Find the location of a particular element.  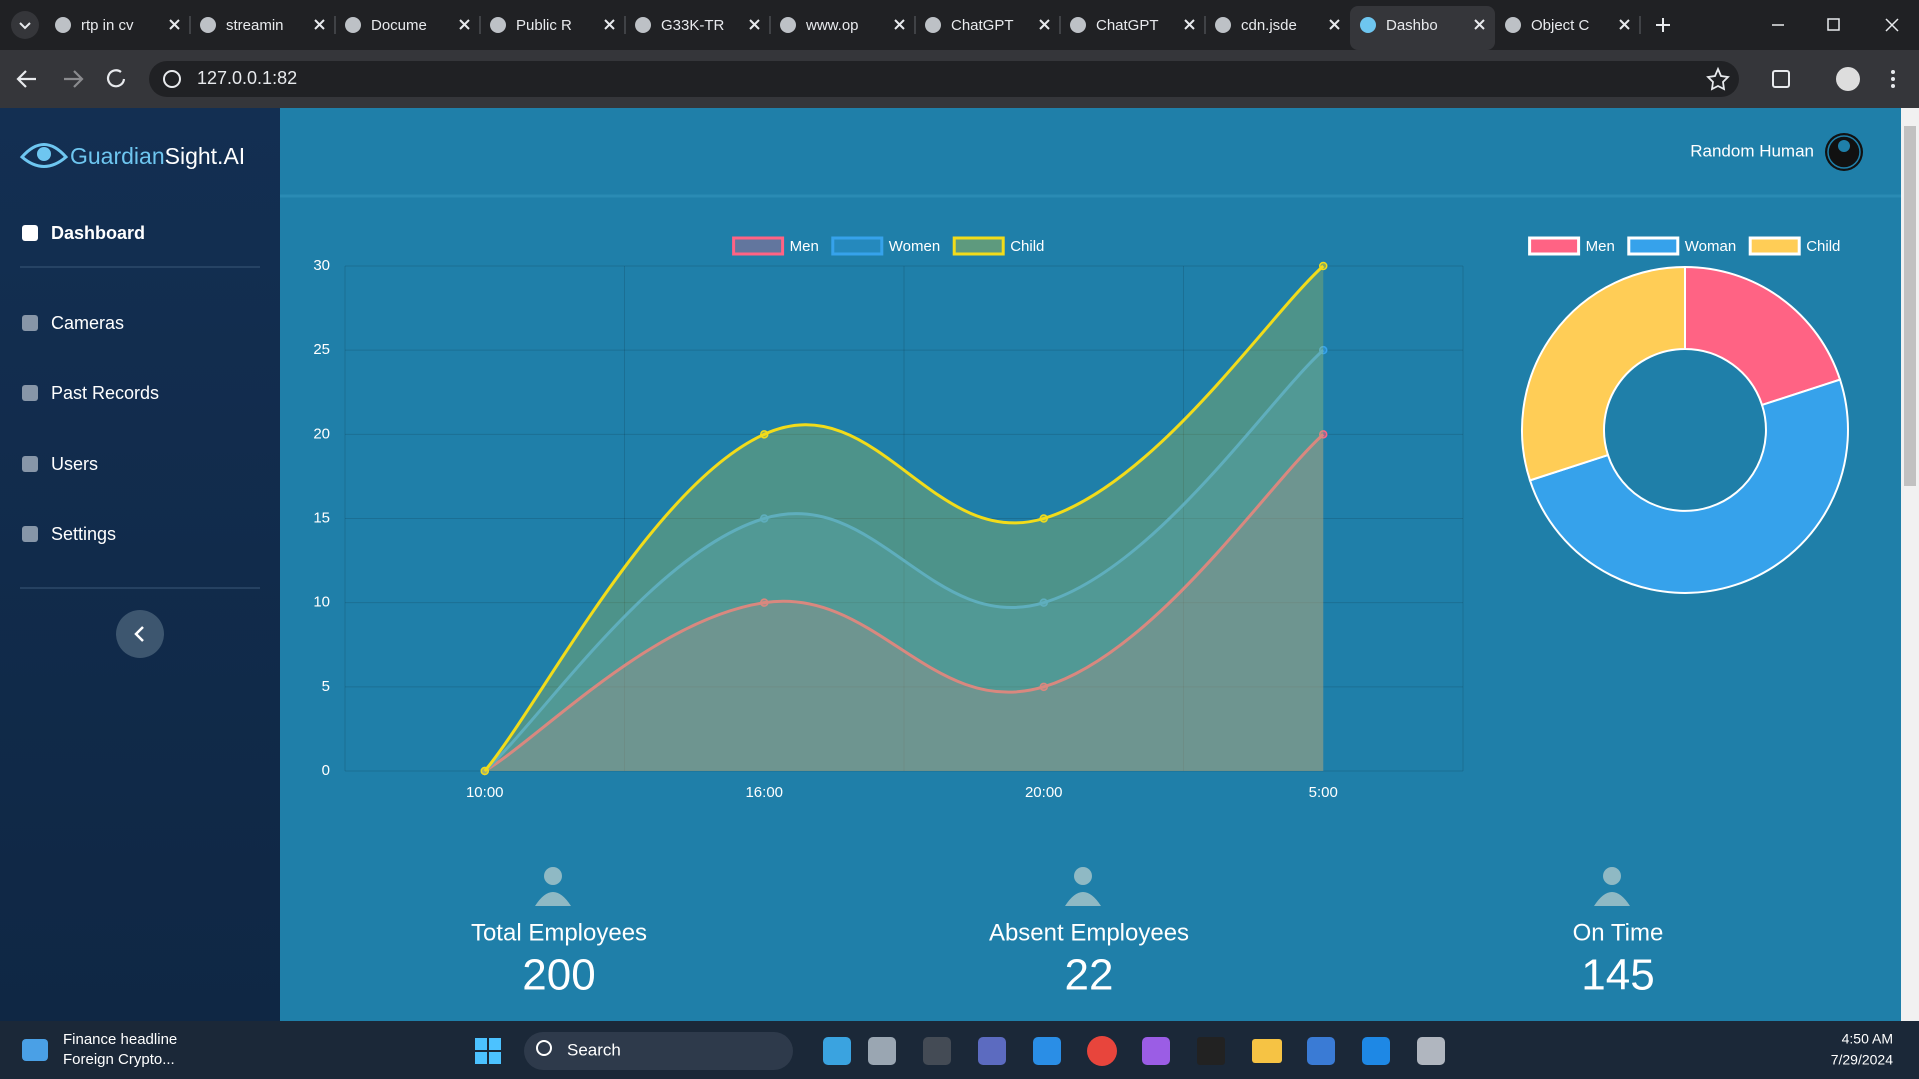

active-tab is located at coordinates (1422, 28).